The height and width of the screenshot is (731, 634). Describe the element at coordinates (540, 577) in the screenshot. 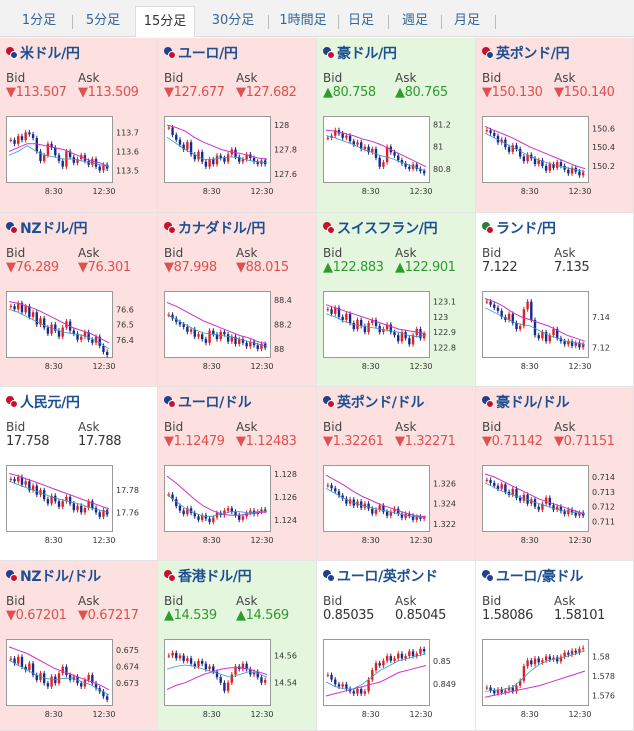

I see `pair-name: ユーロ/豪ドル` at that location.